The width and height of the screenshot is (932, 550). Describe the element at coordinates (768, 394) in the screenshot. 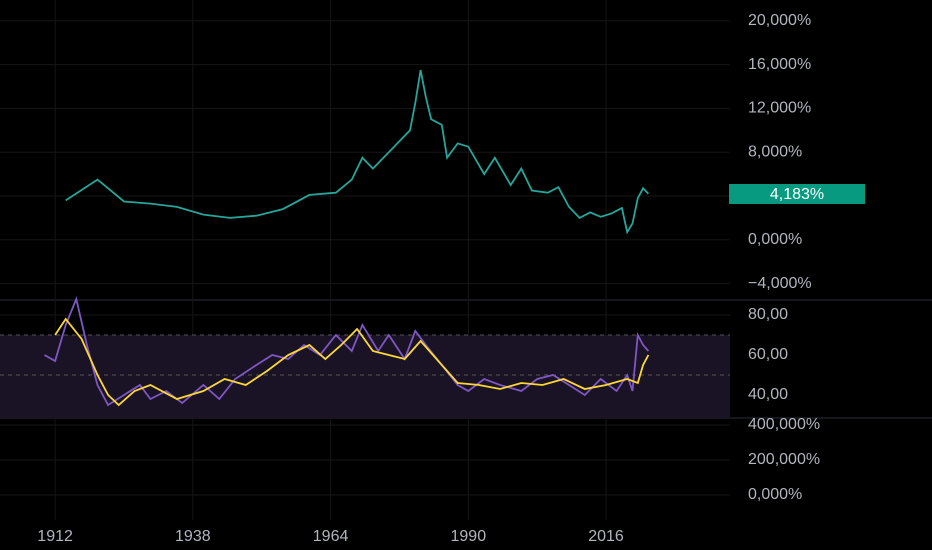

I see `y-tick-label: 40,00` at that location.